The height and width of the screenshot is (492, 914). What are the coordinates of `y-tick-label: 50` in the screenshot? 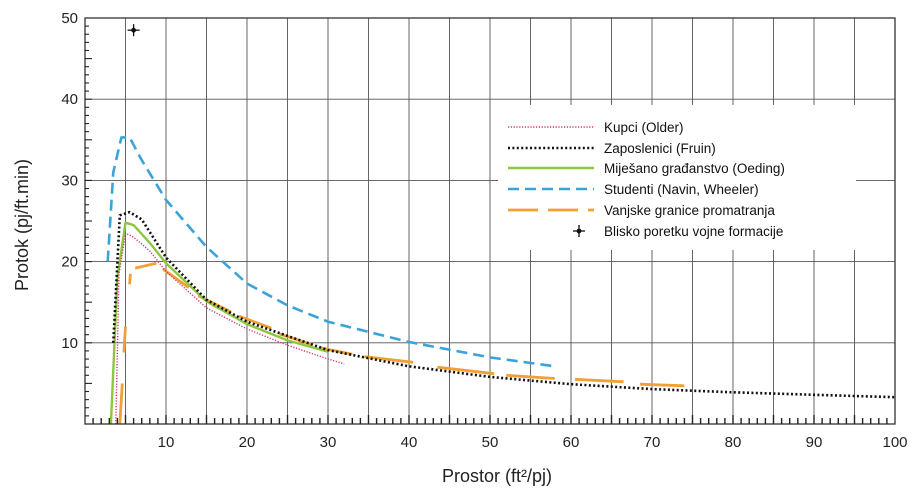 It's located at (69, 18).